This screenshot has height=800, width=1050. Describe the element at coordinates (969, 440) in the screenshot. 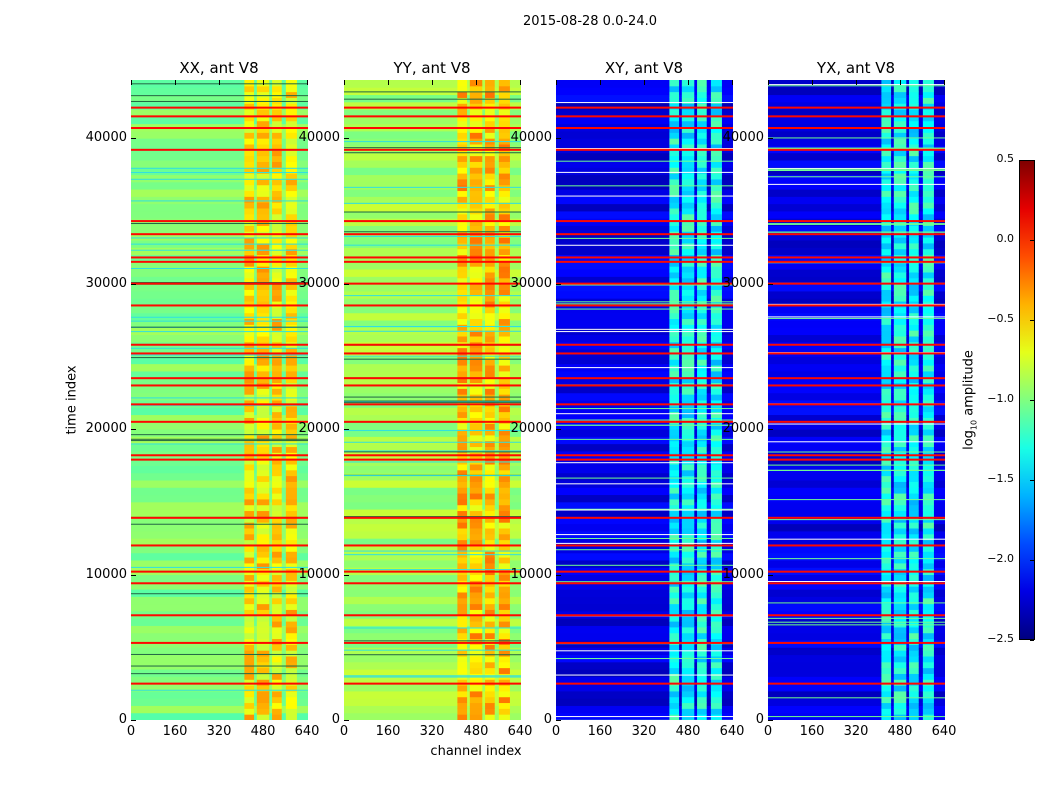

I see `colorbar-label-main: log` at that location.